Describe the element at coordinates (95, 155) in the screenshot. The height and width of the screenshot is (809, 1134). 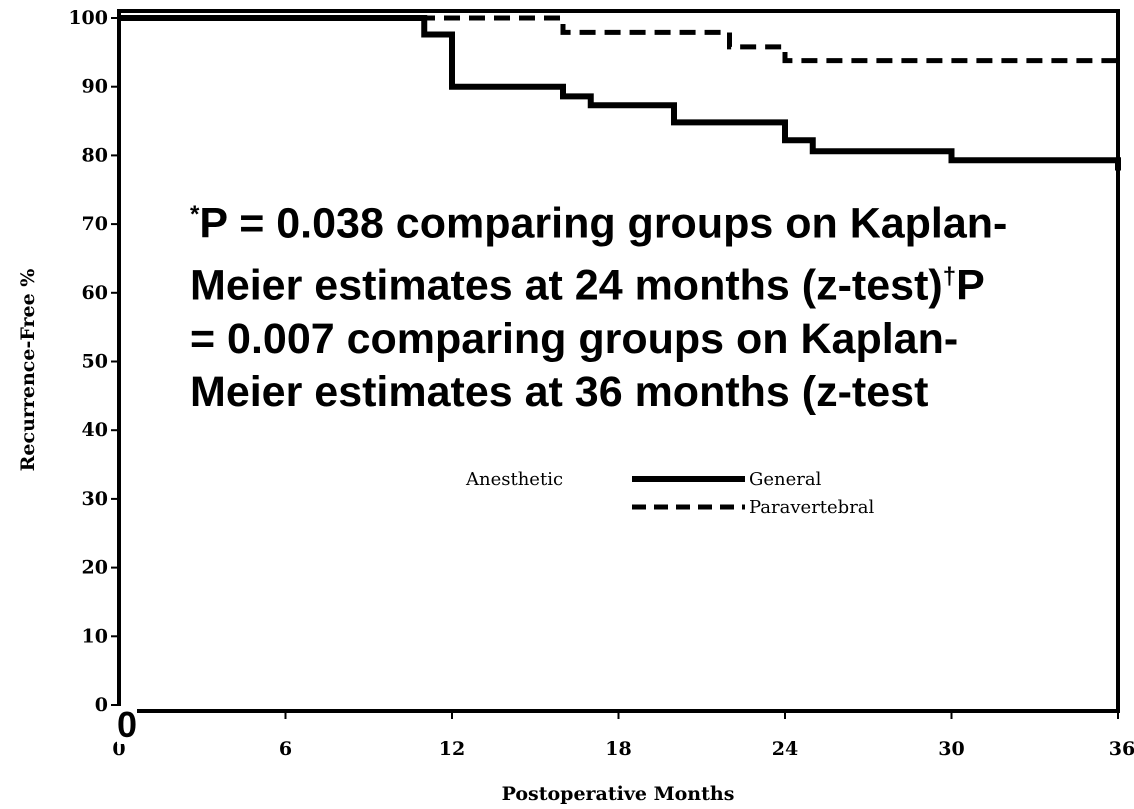
I see `y-tick-label: 80` at that location.